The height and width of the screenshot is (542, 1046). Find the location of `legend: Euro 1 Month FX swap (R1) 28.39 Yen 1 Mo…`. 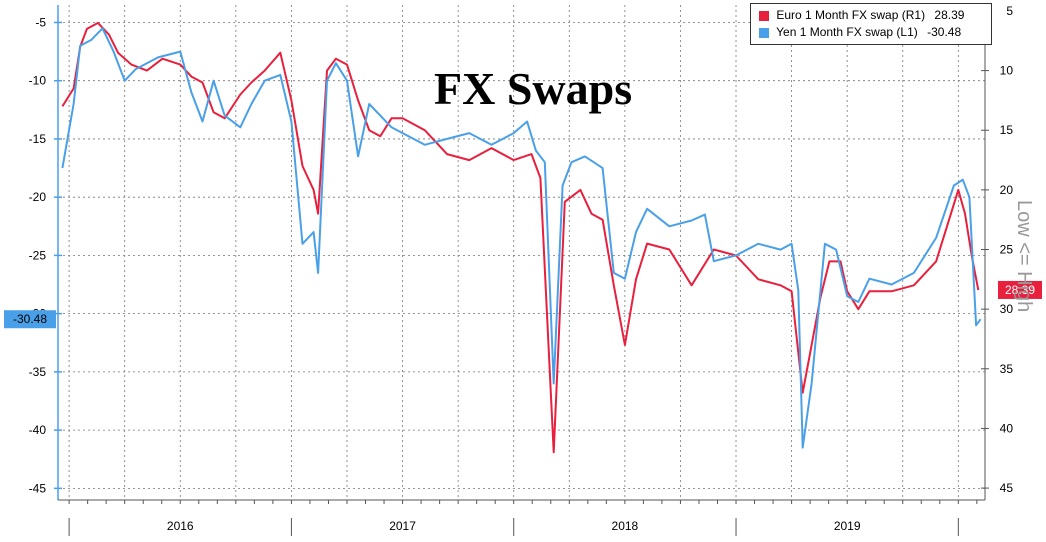

legend: Euro 1 Month FX swap (R1) 28.39 Yen 1 Mo… is located at coordinates (871, 24).